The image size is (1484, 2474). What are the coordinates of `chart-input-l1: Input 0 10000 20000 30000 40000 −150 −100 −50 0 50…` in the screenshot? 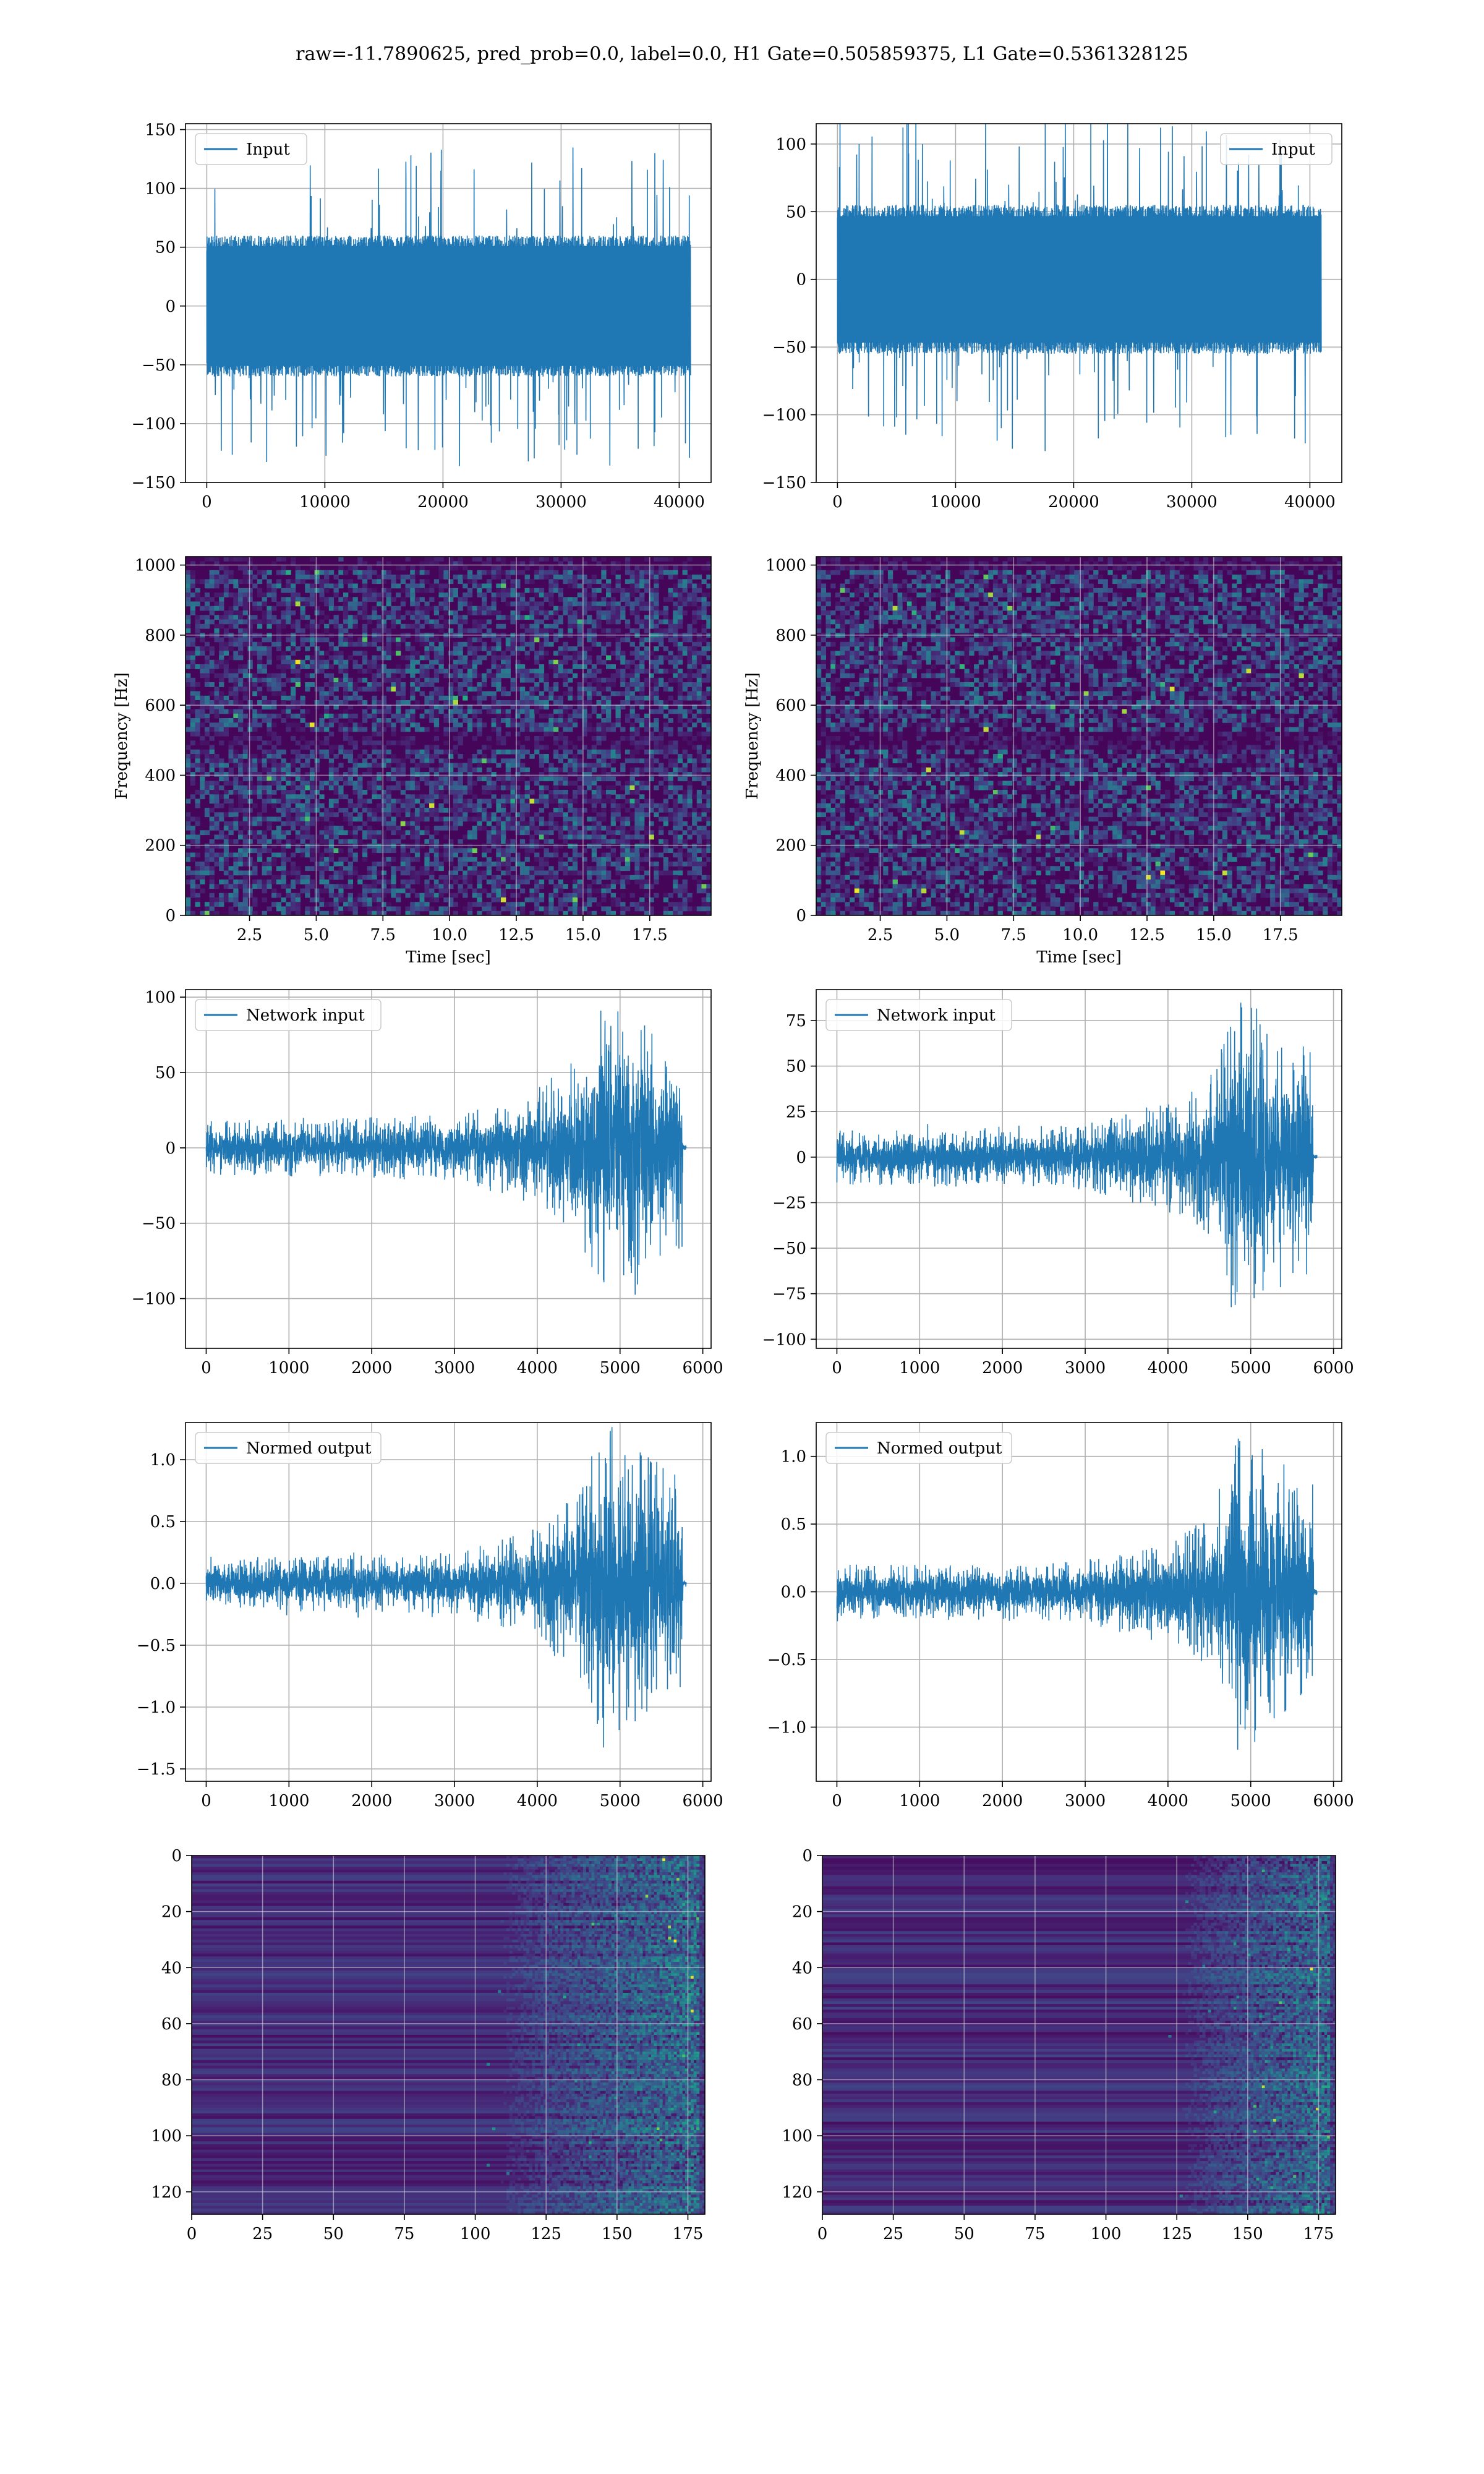 It's located at (1052, 317).